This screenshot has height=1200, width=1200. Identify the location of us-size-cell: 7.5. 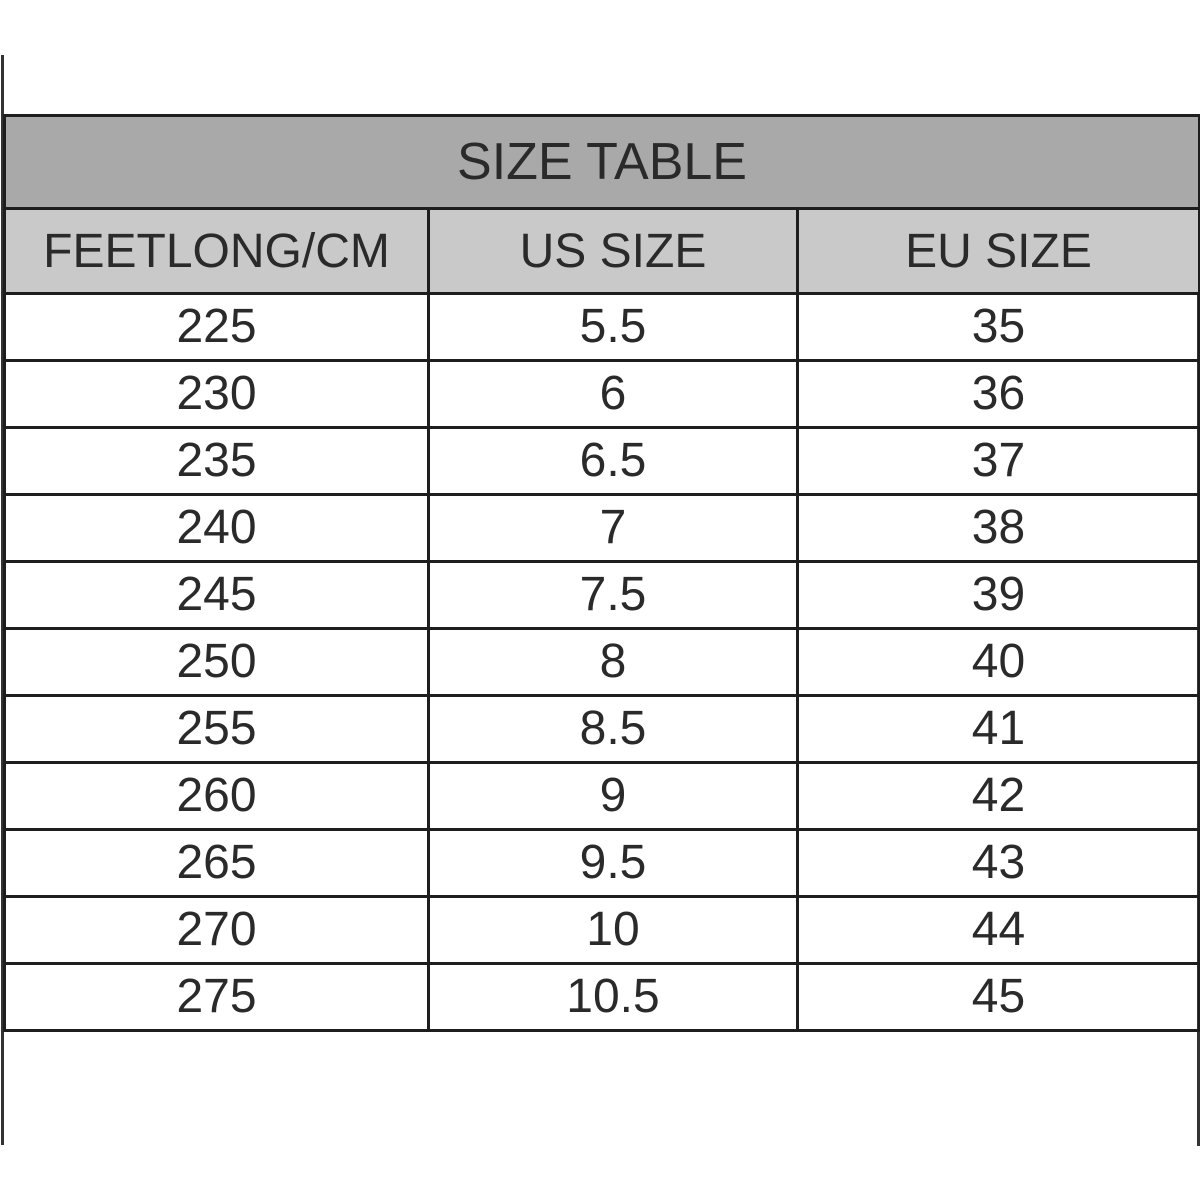
(613, 595).